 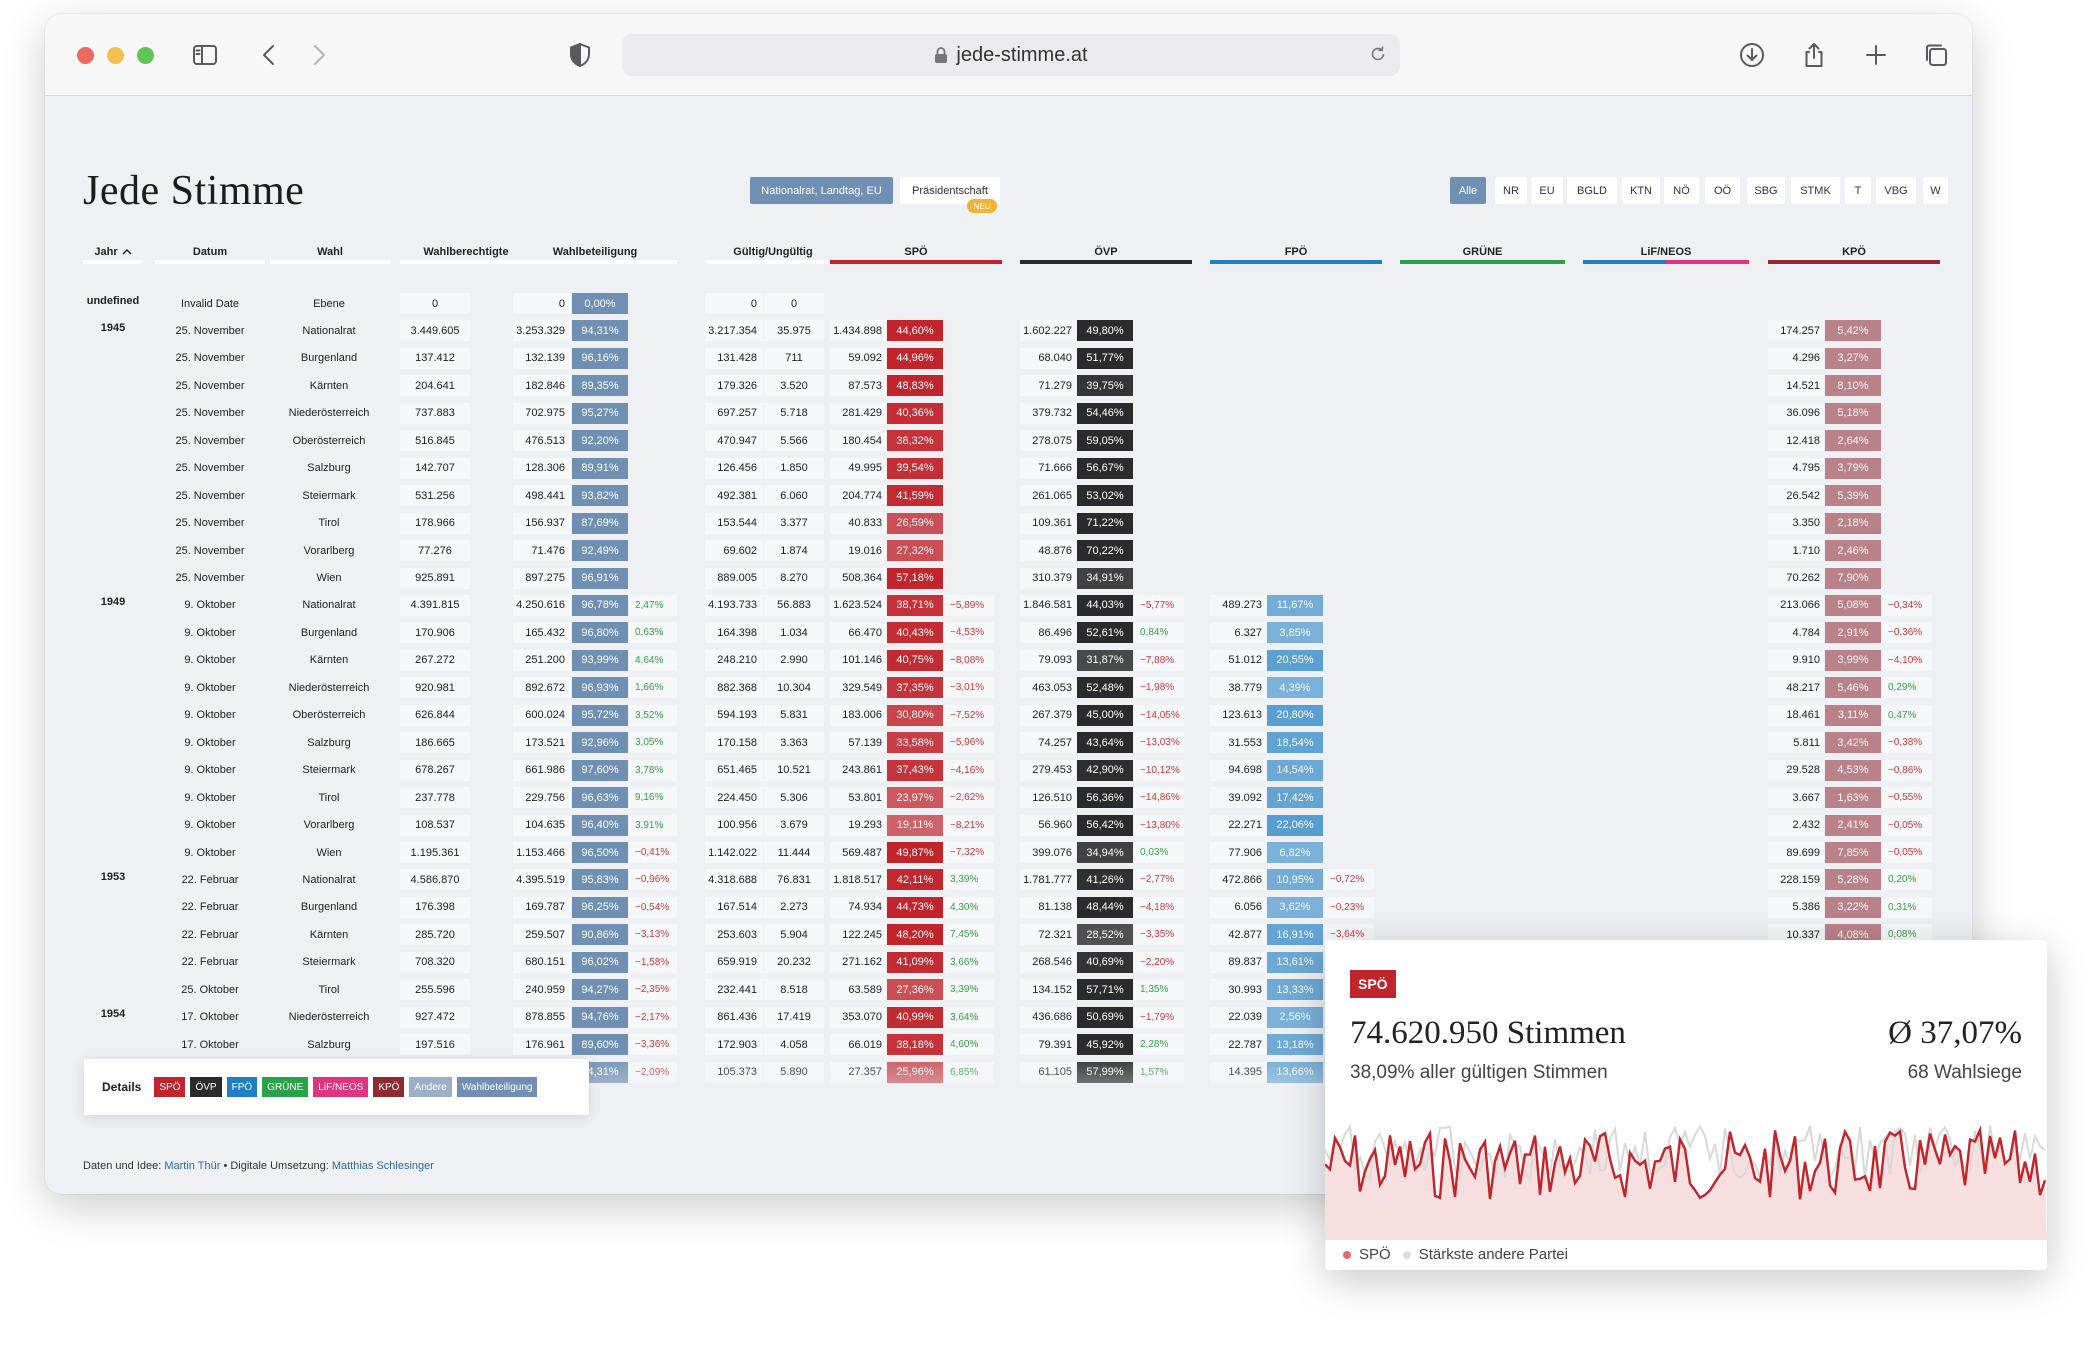 I want to click on shield-icon, so click(x=580, y=55).